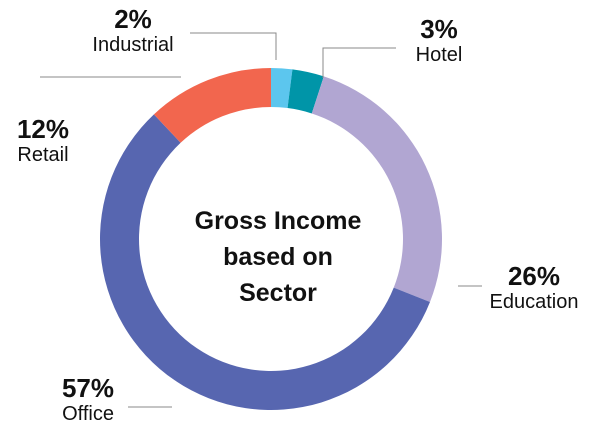 Image resolution: width=595 pixels, height=436 pixels. What do you see at coordinates (534, 276) in the screenshot?
I see `slice-percent-education: 26%` at bounding box center [534, 276].